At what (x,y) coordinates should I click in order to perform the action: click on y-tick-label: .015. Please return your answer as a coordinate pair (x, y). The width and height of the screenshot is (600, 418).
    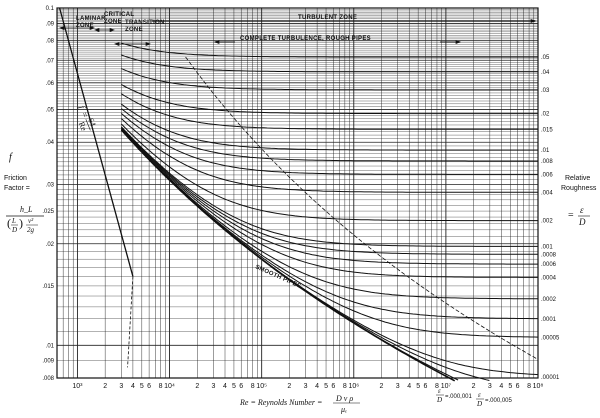
    Looking at the image, I should click on (48, 287).